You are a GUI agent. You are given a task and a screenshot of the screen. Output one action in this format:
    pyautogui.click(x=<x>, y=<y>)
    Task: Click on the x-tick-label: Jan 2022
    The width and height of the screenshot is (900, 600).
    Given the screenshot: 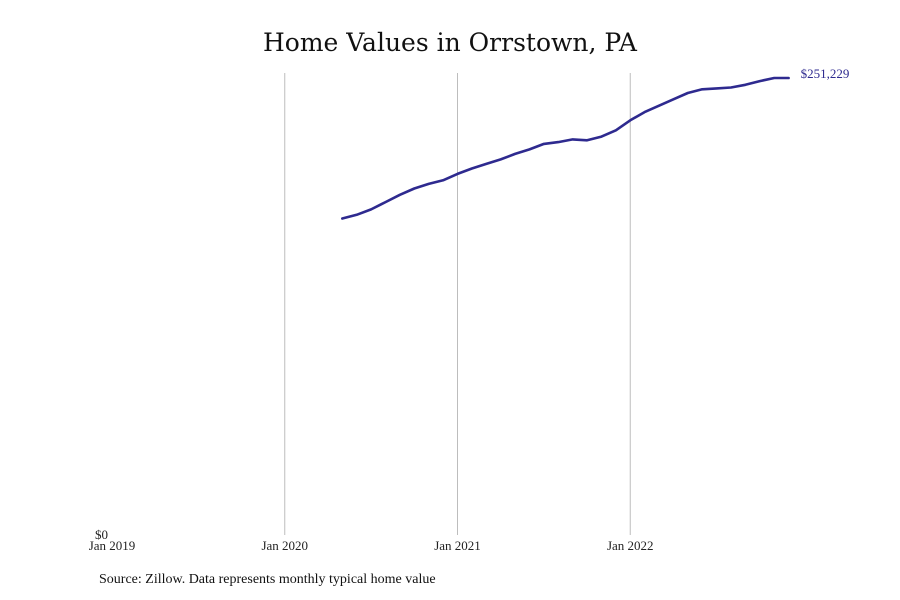 What is the action you would take?
    pyautogui.click(x=630, y=545)
    